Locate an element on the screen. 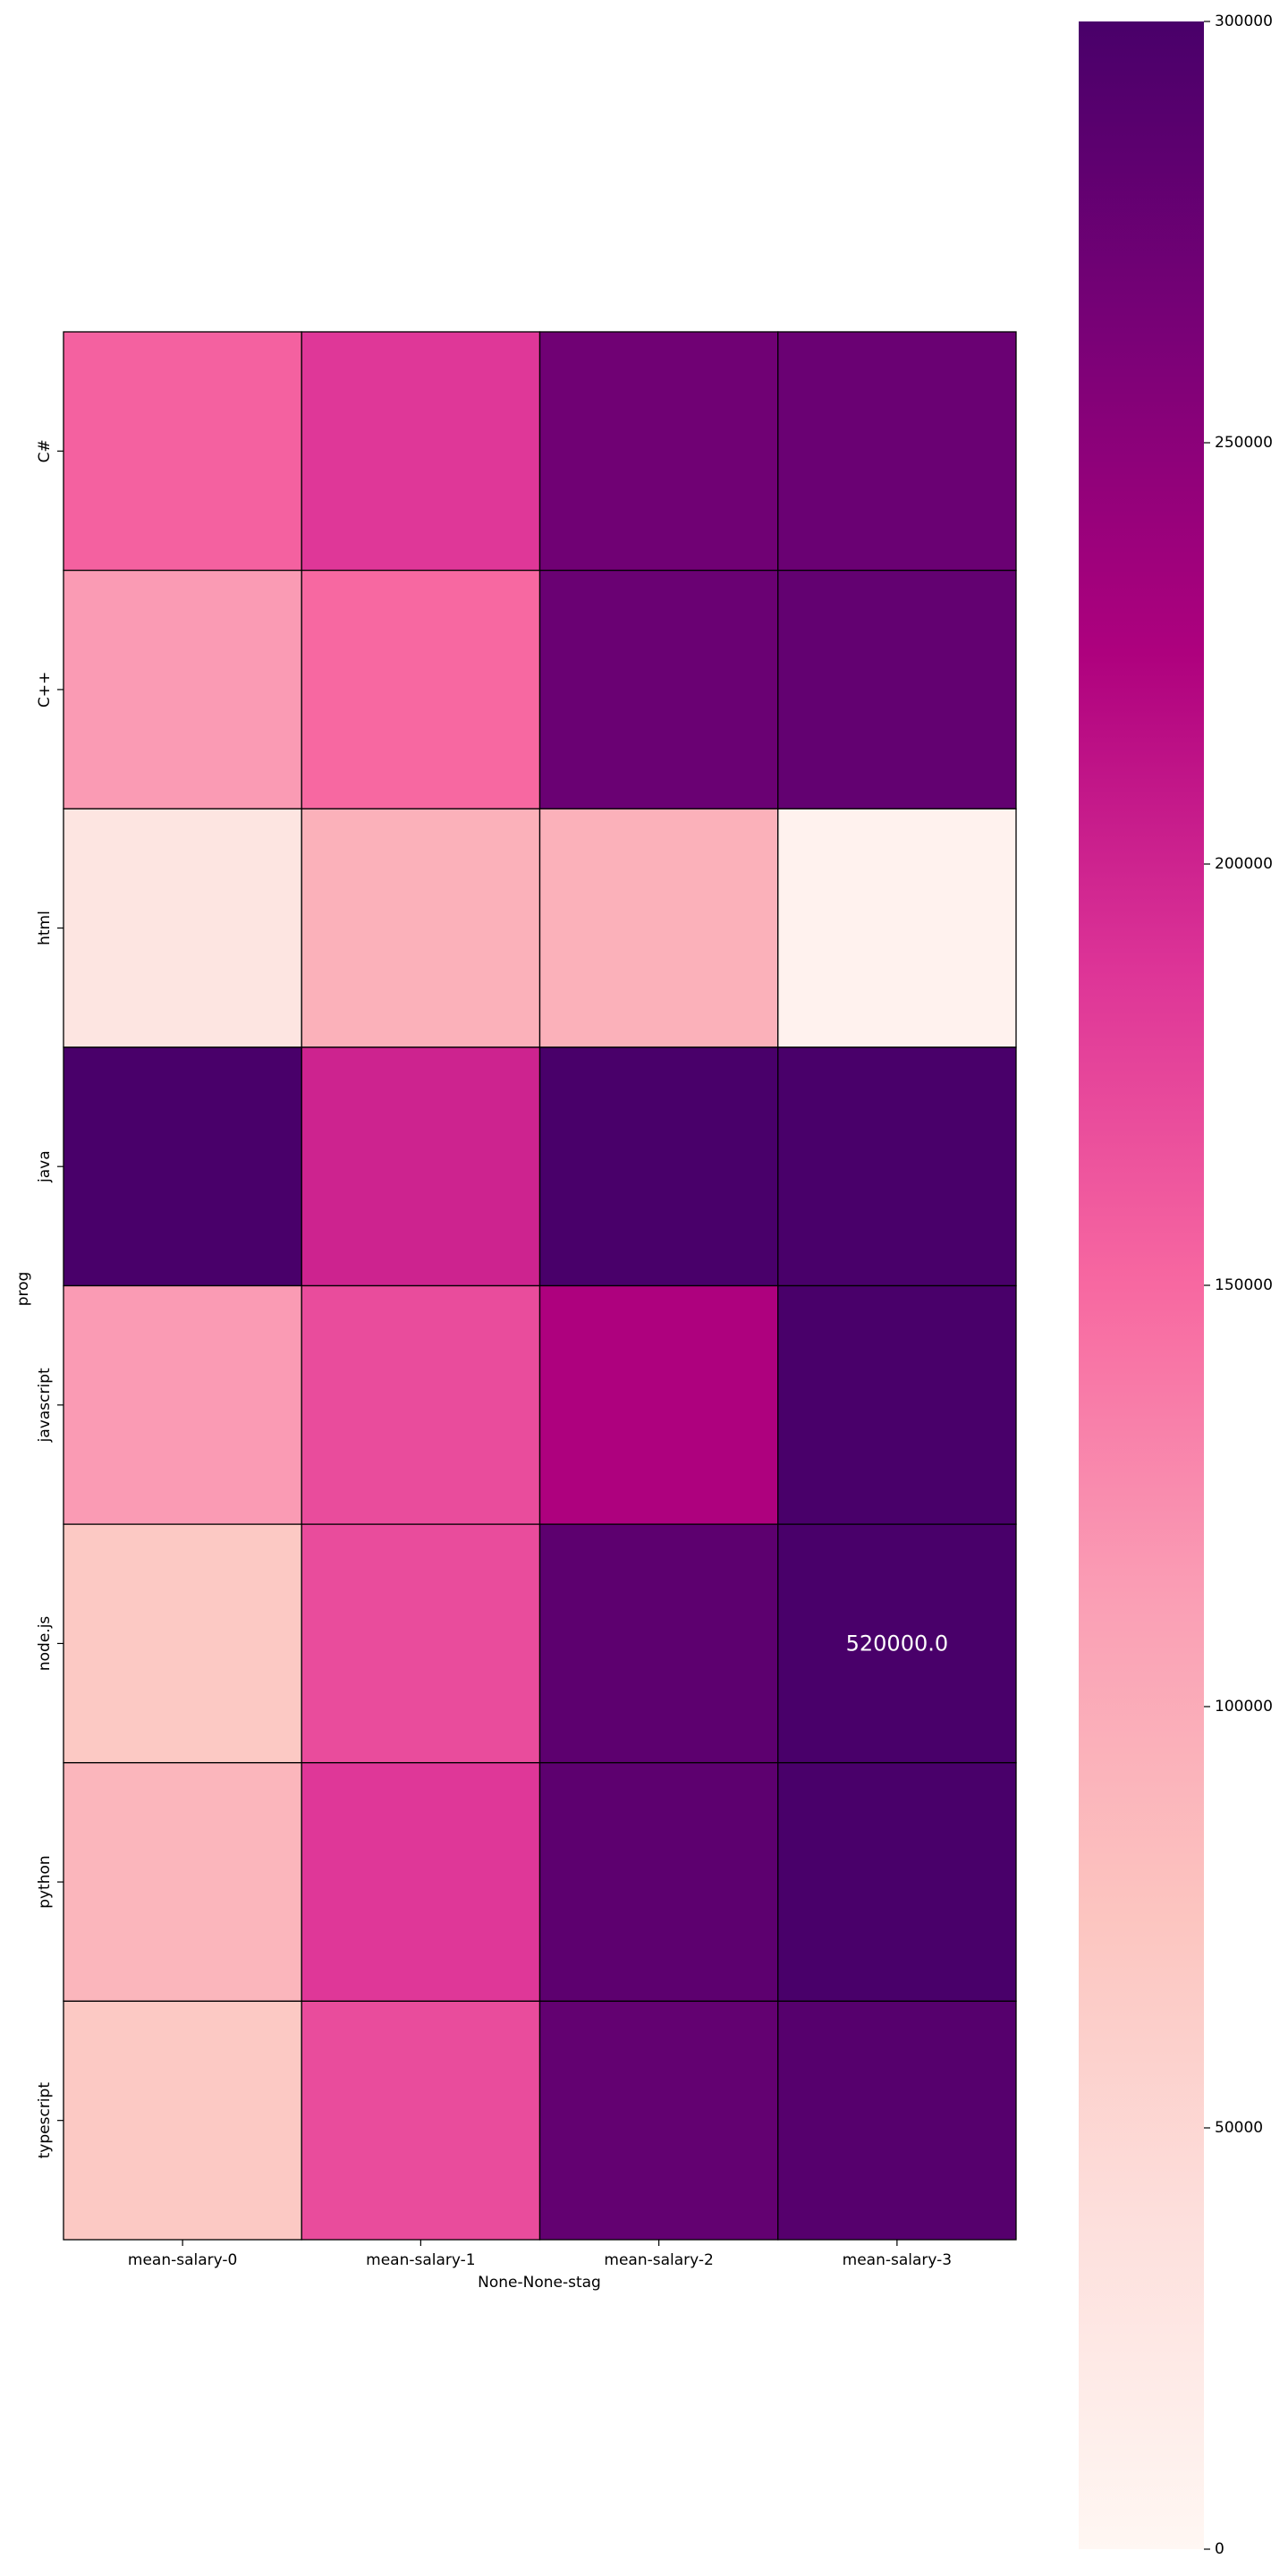  y-tick-label: C# is located at coordinates (45, 450).